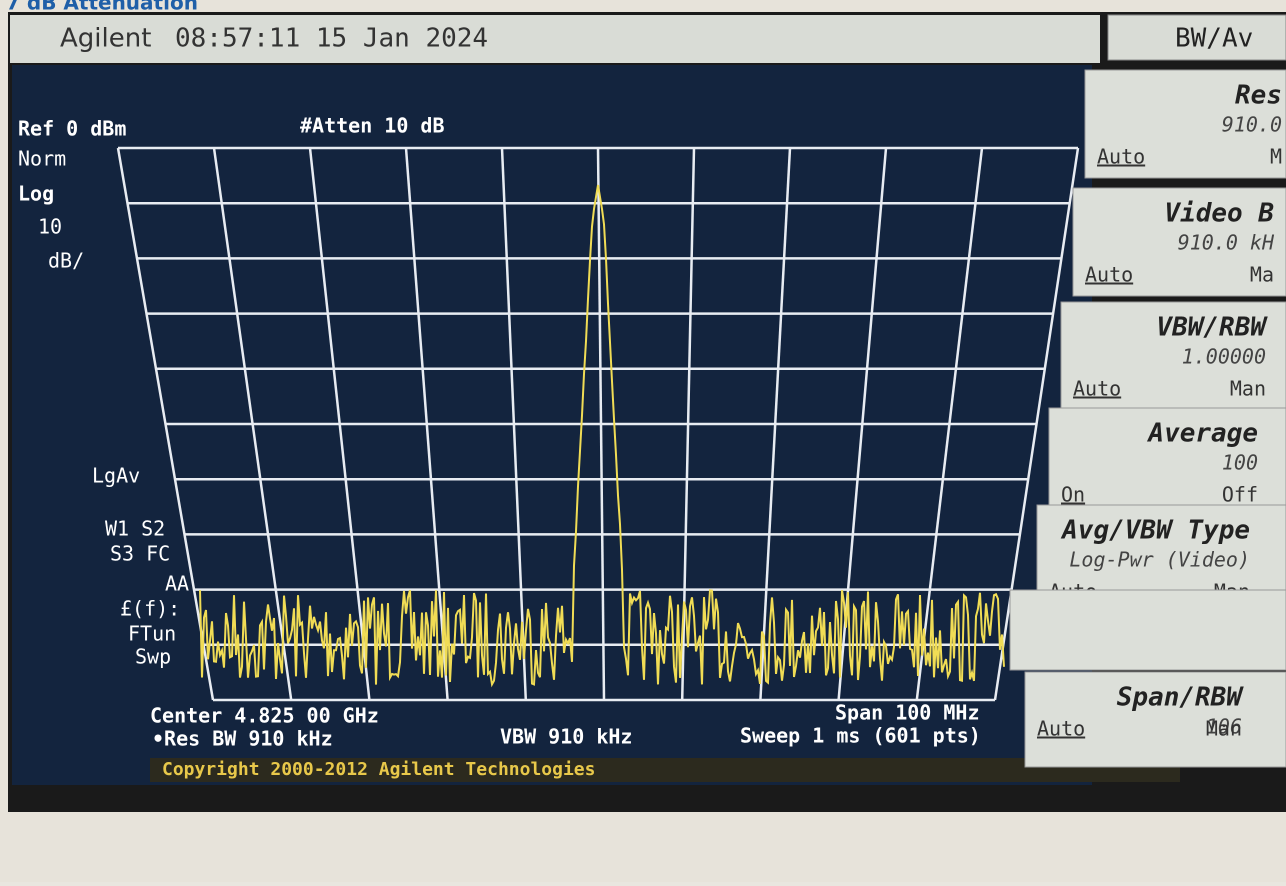 The image size is (1286, 886). What do you see at coordinates (1212, 328) in the screenshot?
I see `softkey-title: VBW/RBW` at bounding box center [1212, 328].